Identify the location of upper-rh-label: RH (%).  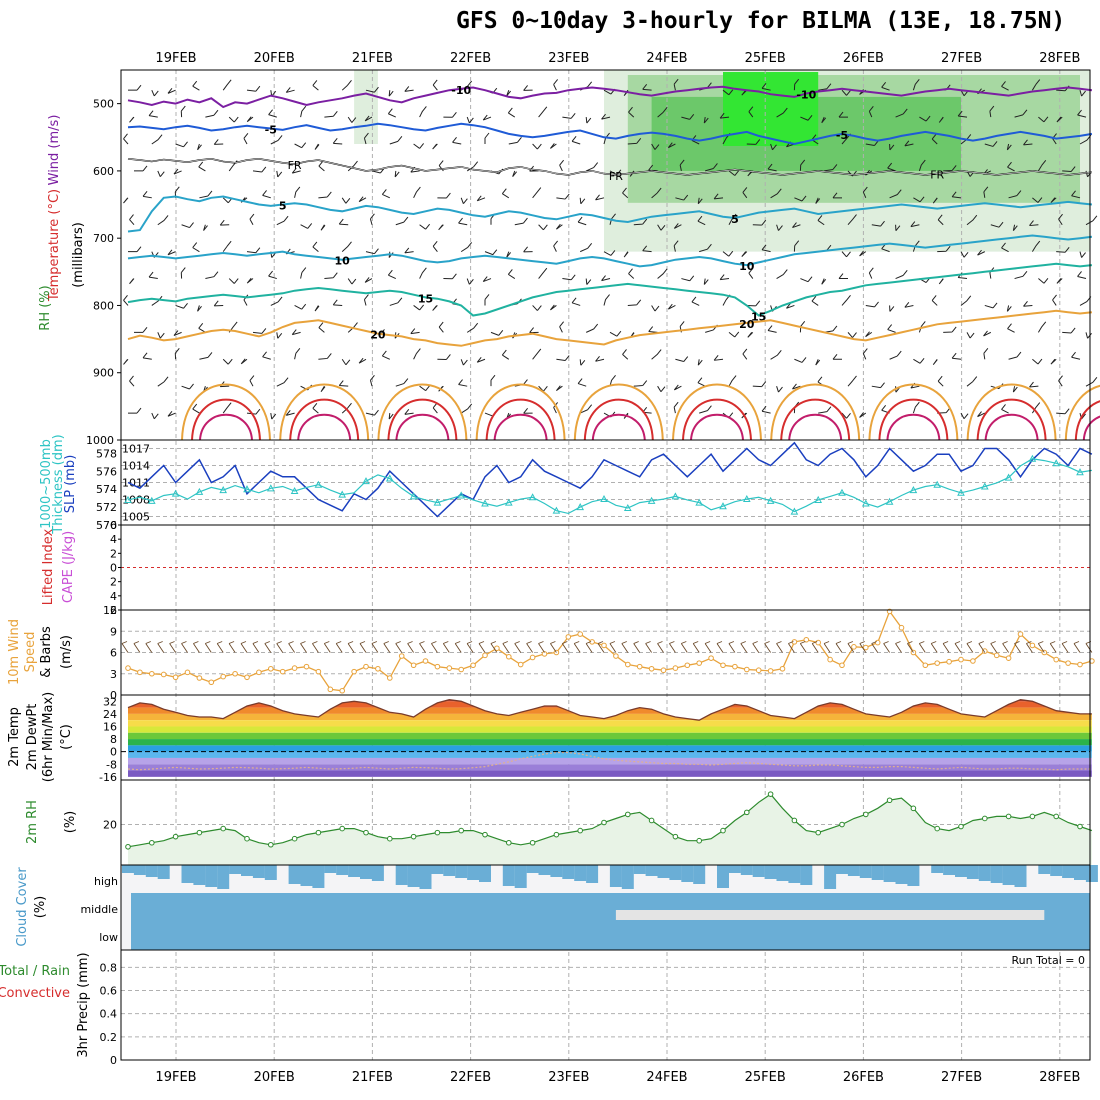
(45, 307).